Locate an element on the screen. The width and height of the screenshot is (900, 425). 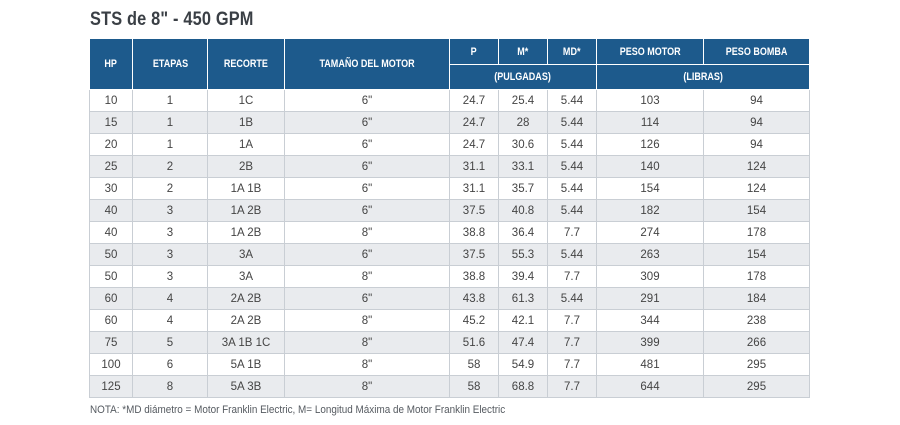
cell-m: 28 is located at coordinates (523, 122).